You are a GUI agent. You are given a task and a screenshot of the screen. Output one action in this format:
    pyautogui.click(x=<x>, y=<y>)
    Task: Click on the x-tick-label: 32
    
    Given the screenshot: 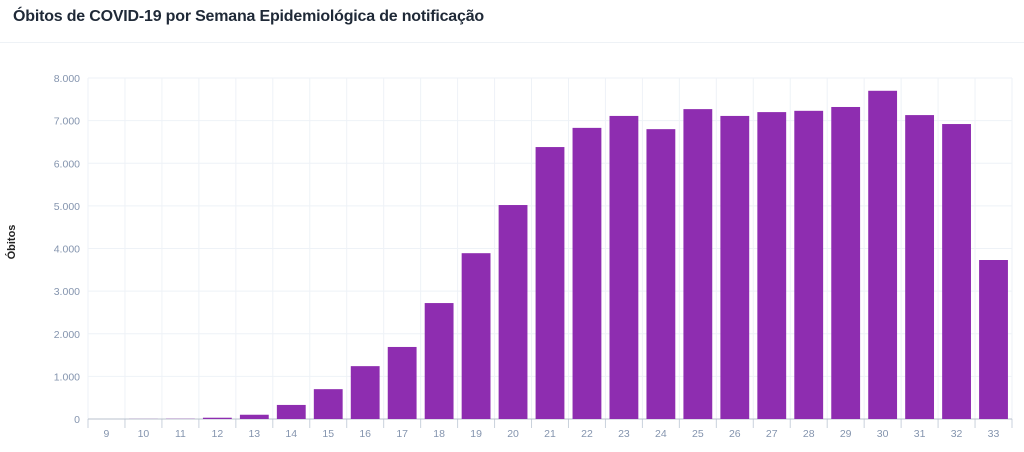 What is the action you would take?
    pyautogui.click(x=957, y=434)
    